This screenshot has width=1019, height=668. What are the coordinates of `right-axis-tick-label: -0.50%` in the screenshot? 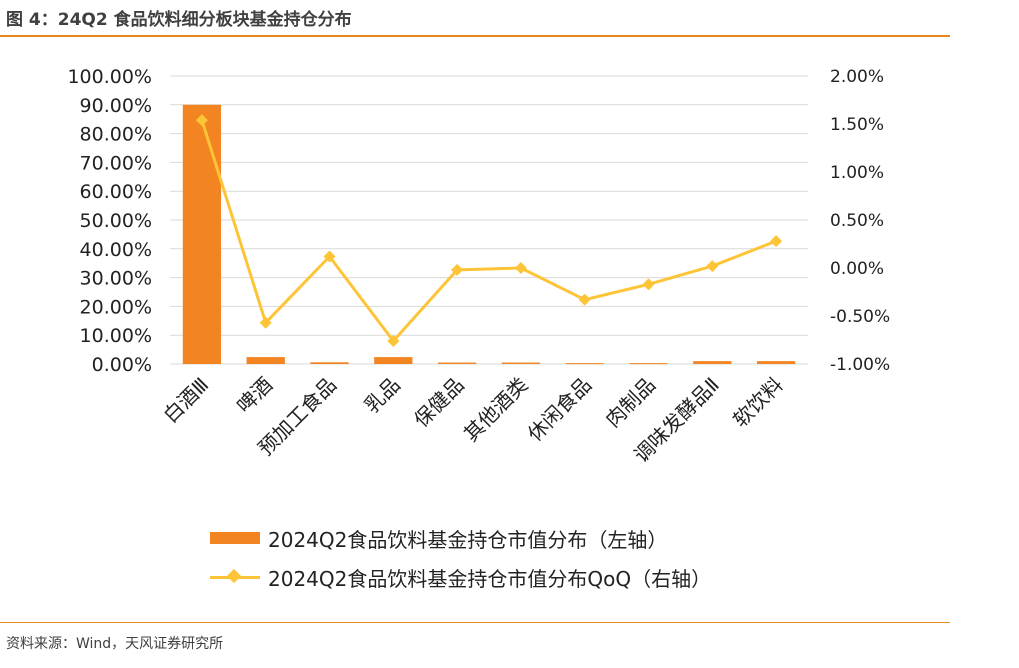 It's located at (860, 317).